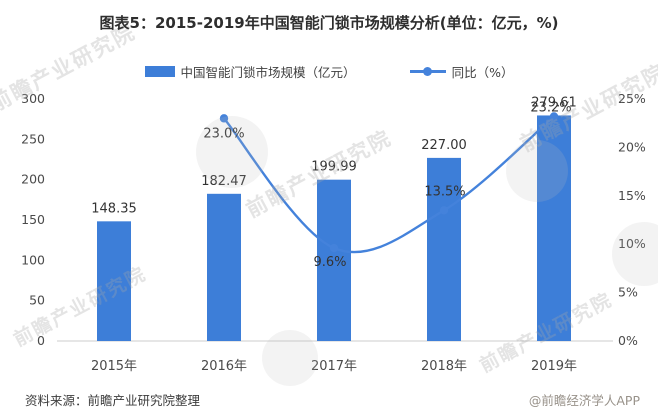 The image size is (658, 419). I want to click on left-axis-tick: 0, so click(41, 340).